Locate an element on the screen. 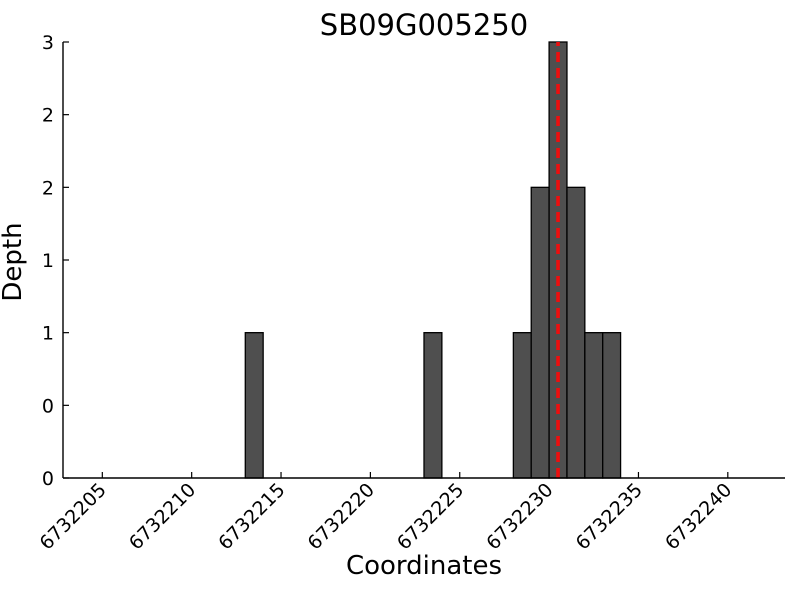 This screenshot has height=600, width=800. x-tick-label: 6732230 is located at coordinates (519, 516).